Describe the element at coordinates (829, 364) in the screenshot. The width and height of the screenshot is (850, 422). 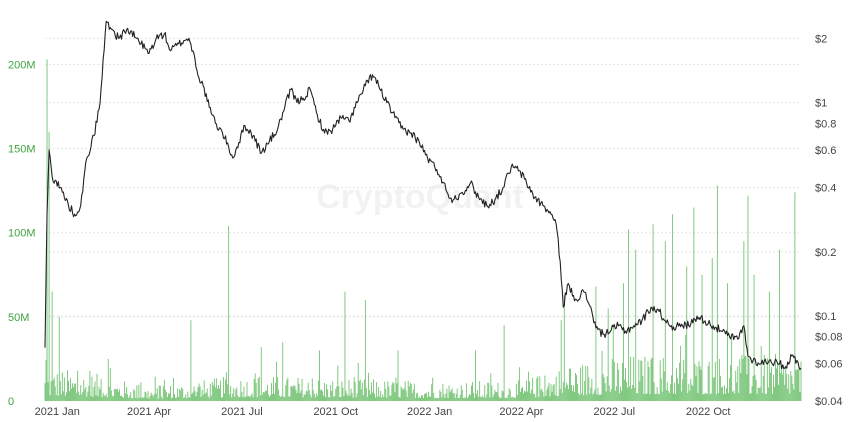
I see `right-axis-tick-label: $0.06` at that location.